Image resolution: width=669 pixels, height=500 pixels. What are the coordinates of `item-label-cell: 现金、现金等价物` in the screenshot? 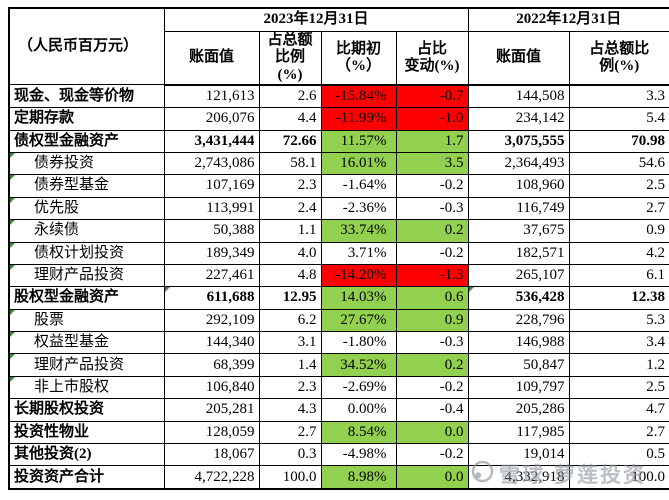 It's located at (86, 96).